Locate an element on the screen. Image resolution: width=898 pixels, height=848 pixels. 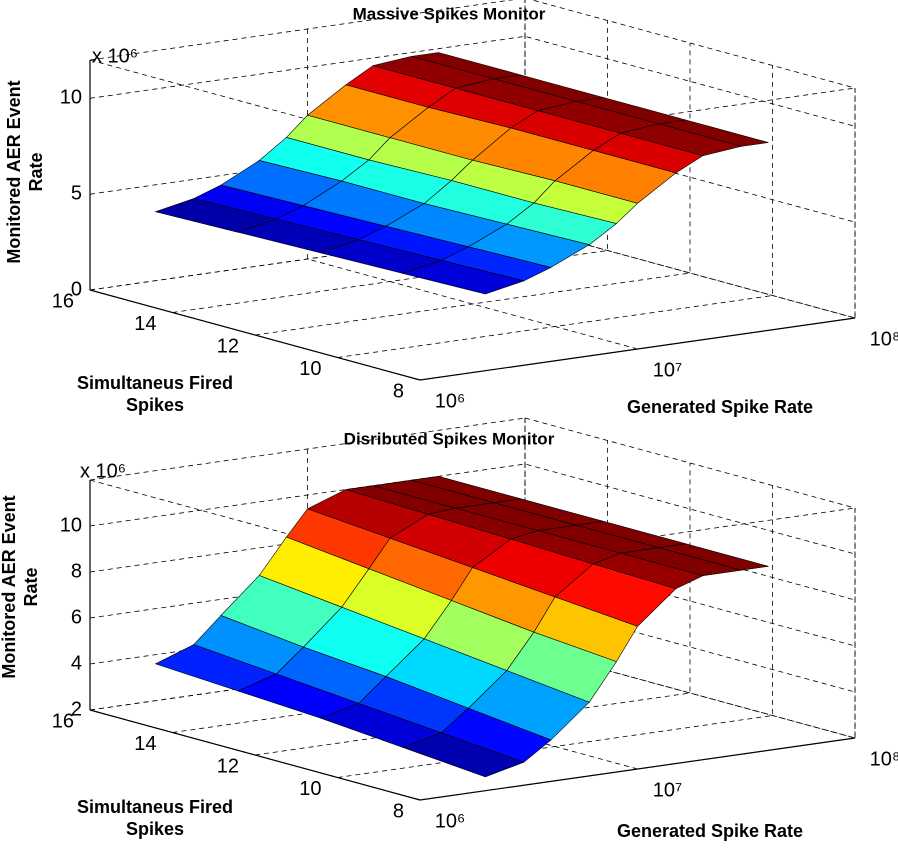
z-tick-label: 0 is located at coordinates (76, 289).